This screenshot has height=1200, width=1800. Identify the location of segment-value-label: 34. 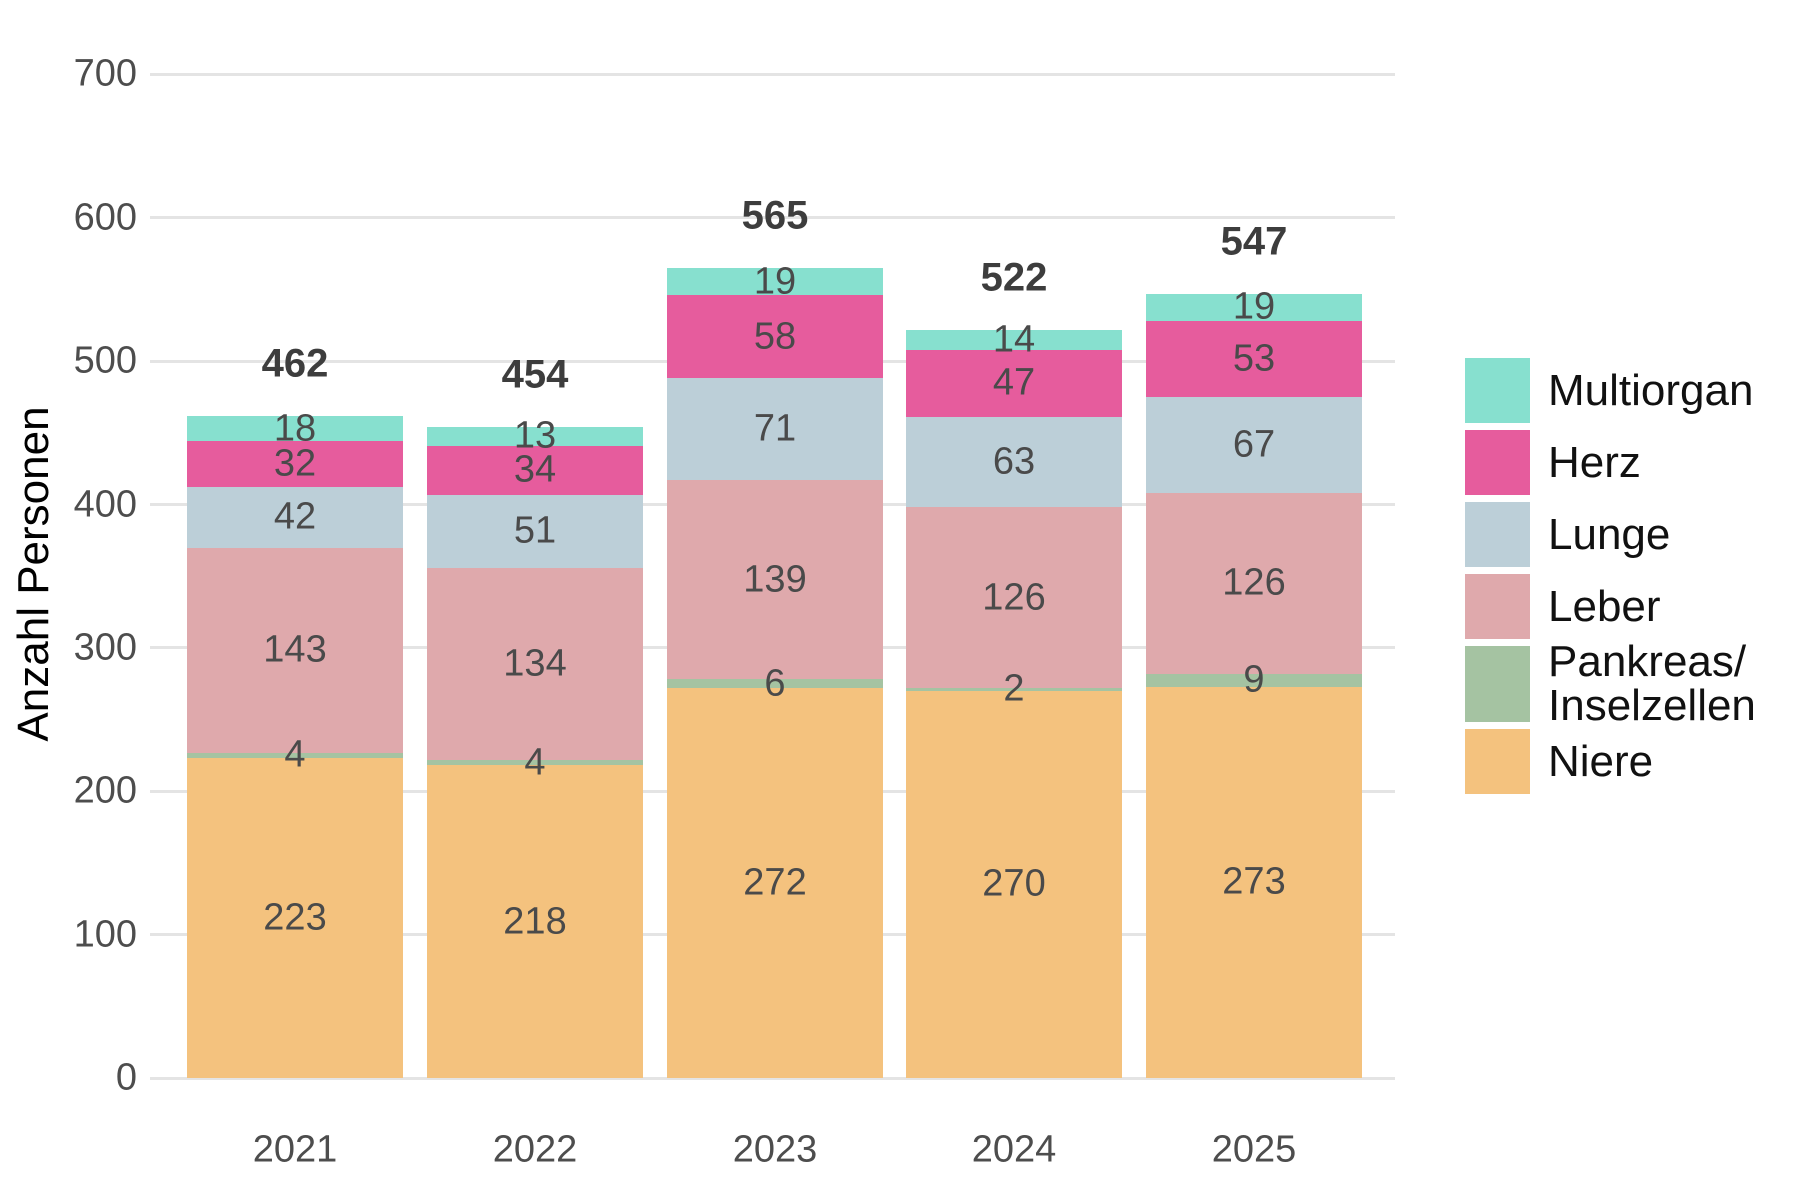
(535, 469).